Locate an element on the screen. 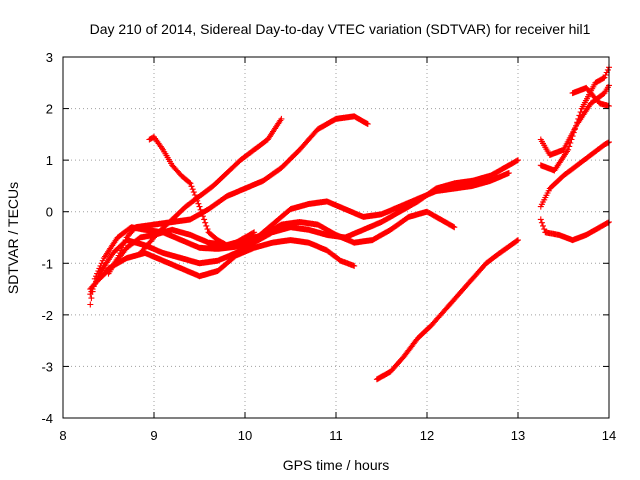 The height and width of the screenshot is (480, 640). y-tick-label: -1 is located at coordinates (47, 263).